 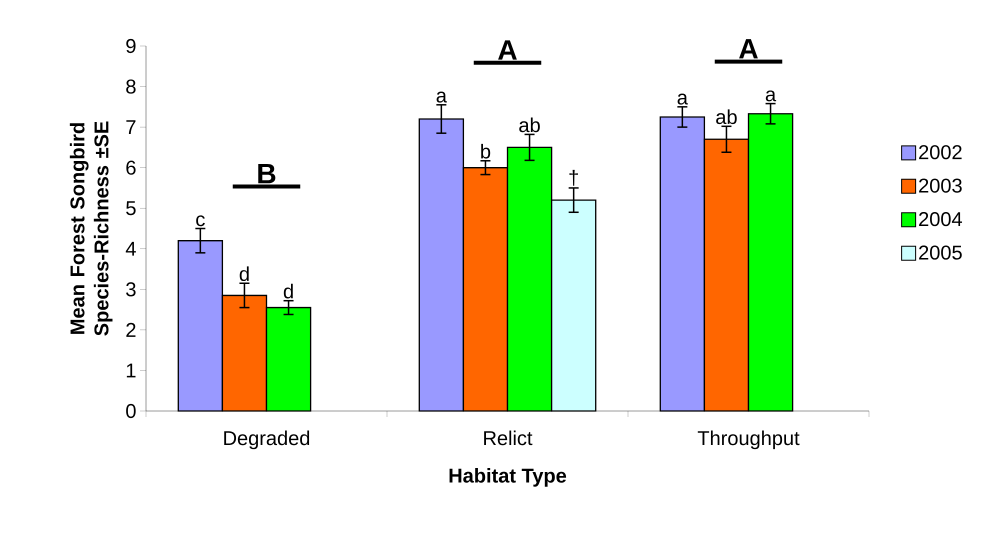 I want to click on legend-label: 2004, so click(x=940, y=219).